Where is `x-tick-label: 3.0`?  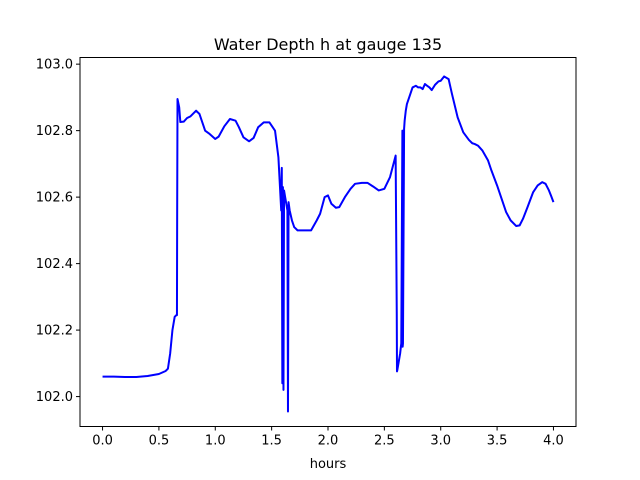
x-tick-label: 3.0 is located at coordinates (440, 441).